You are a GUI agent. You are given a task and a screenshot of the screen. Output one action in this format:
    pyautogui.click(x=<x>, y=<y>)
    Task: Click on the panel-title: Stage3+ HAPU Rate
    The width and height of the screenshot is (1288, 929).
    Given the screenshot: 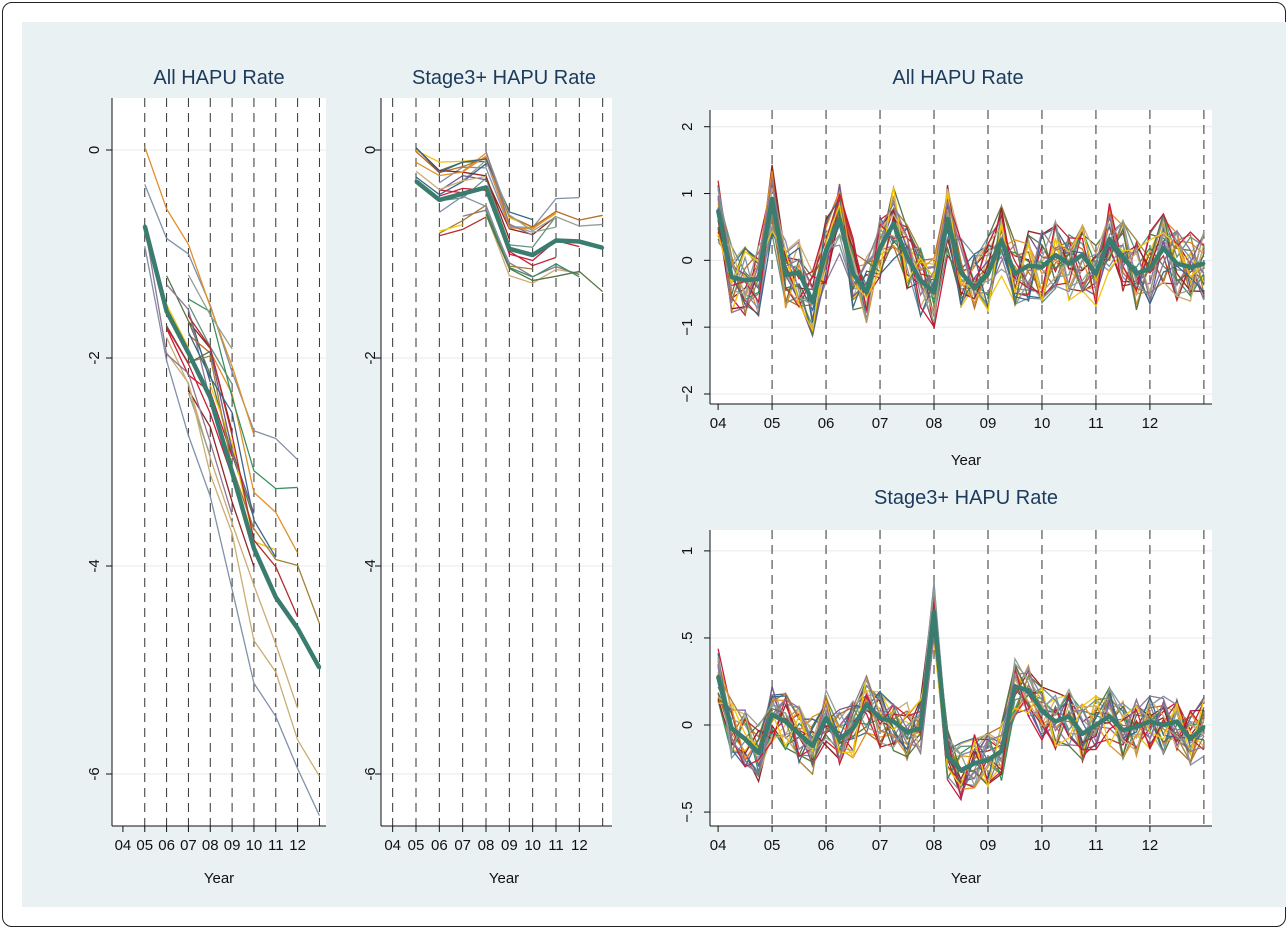 What is the action you would take?
    pyautogui.click(x=504, y=78)
    